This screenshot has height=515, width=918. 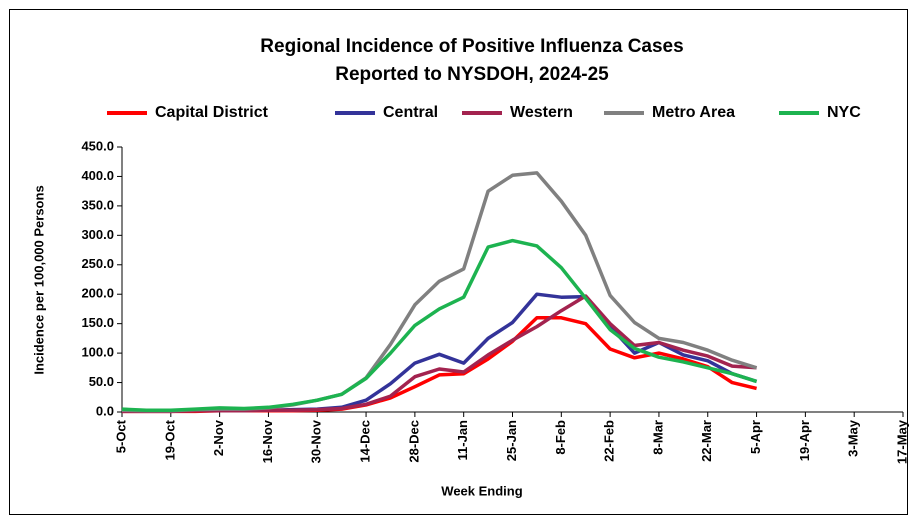 I want to click on y-tick-label: 450.0, so click(x=97, y=145).